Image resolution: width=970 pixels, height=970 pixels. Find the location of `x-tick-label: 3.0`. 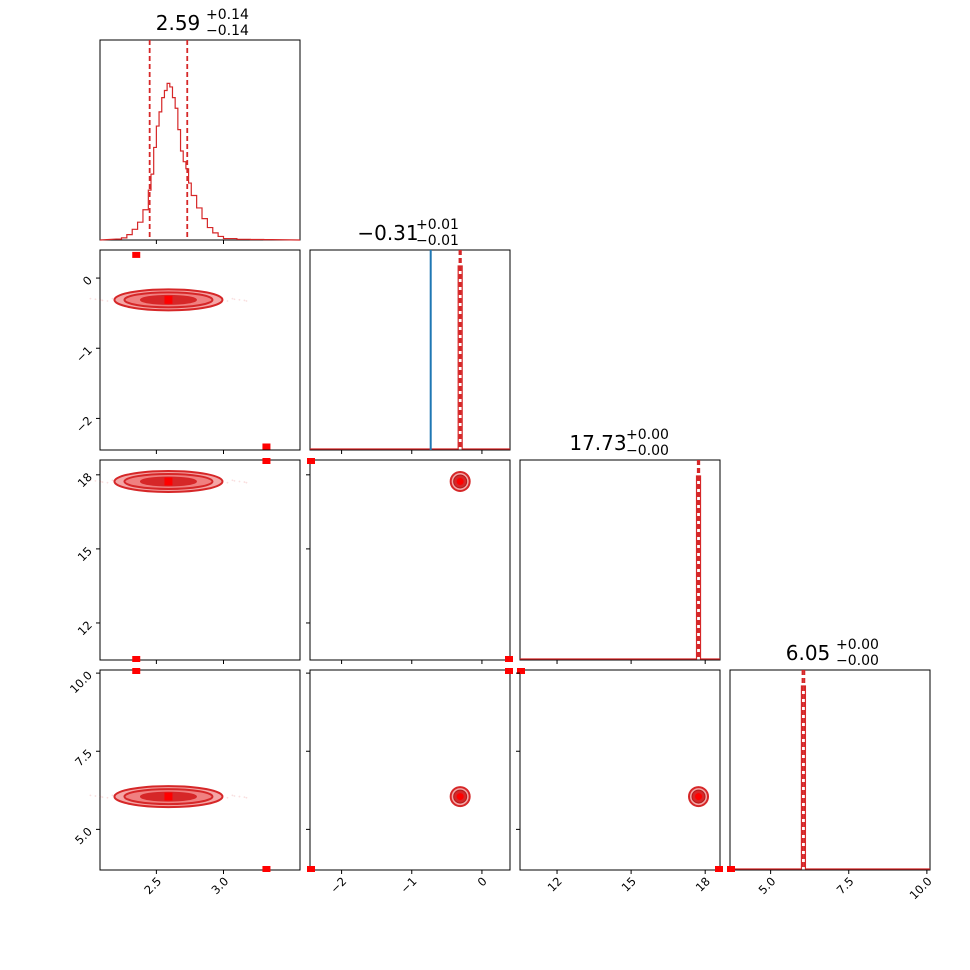

x-tick-label: 3.0 is located at coordinates (219, 885).